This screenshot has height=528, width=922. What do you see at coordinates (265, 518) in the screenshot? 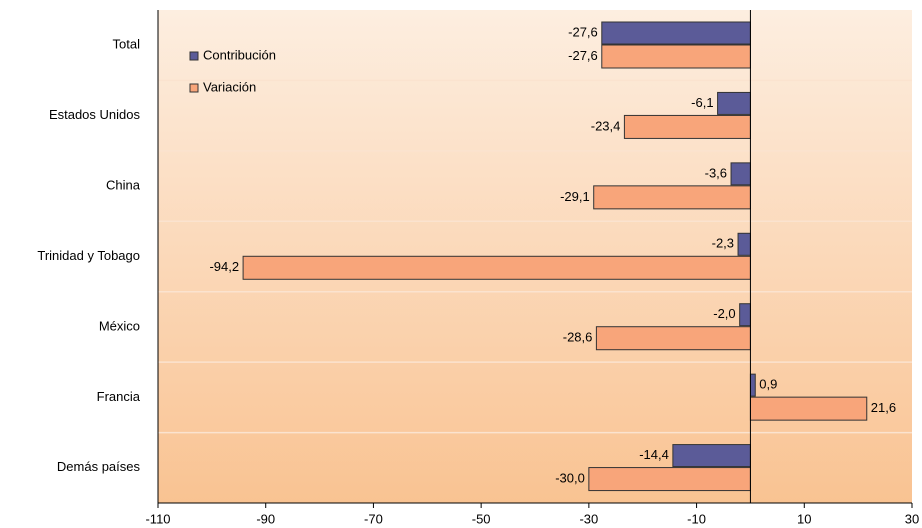
I see `x-tick-label: -90` at bounding box center [265, 518].